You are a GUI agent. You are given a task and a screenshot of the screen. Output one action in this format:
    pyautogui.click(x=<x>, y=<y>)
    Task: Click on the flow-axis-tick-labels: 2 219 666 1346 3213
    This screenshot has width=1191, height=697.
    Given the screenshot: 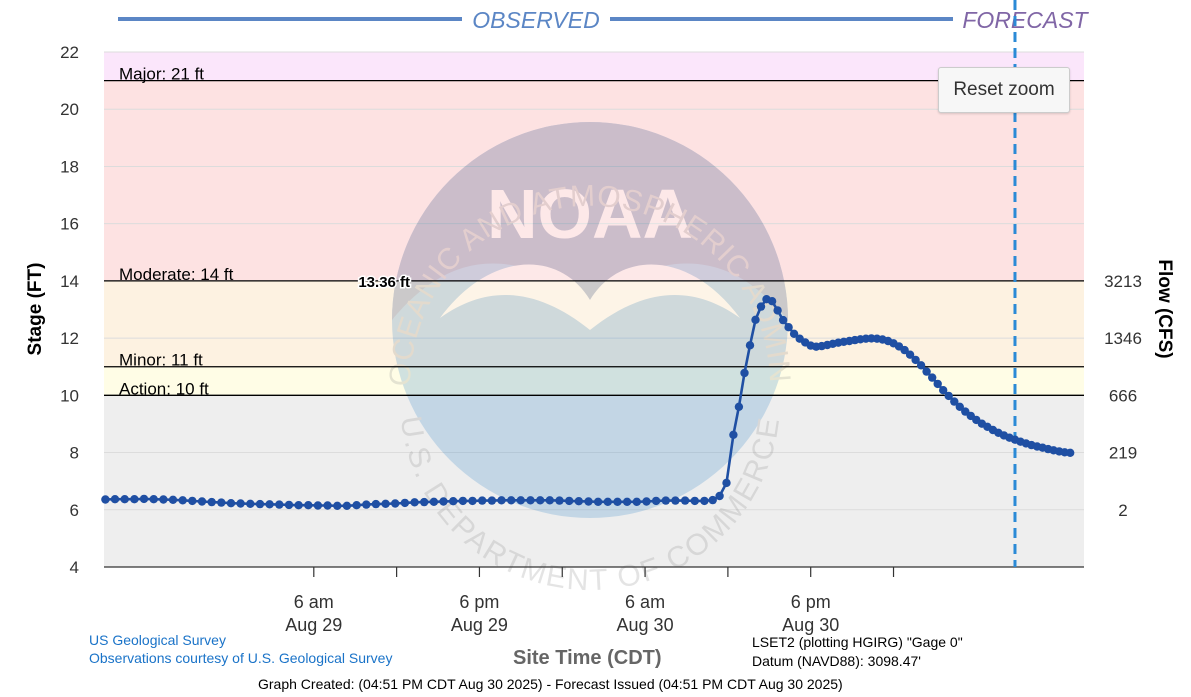 What is the action you would take?
    pyautogui.click(x=1123, y=396)
    